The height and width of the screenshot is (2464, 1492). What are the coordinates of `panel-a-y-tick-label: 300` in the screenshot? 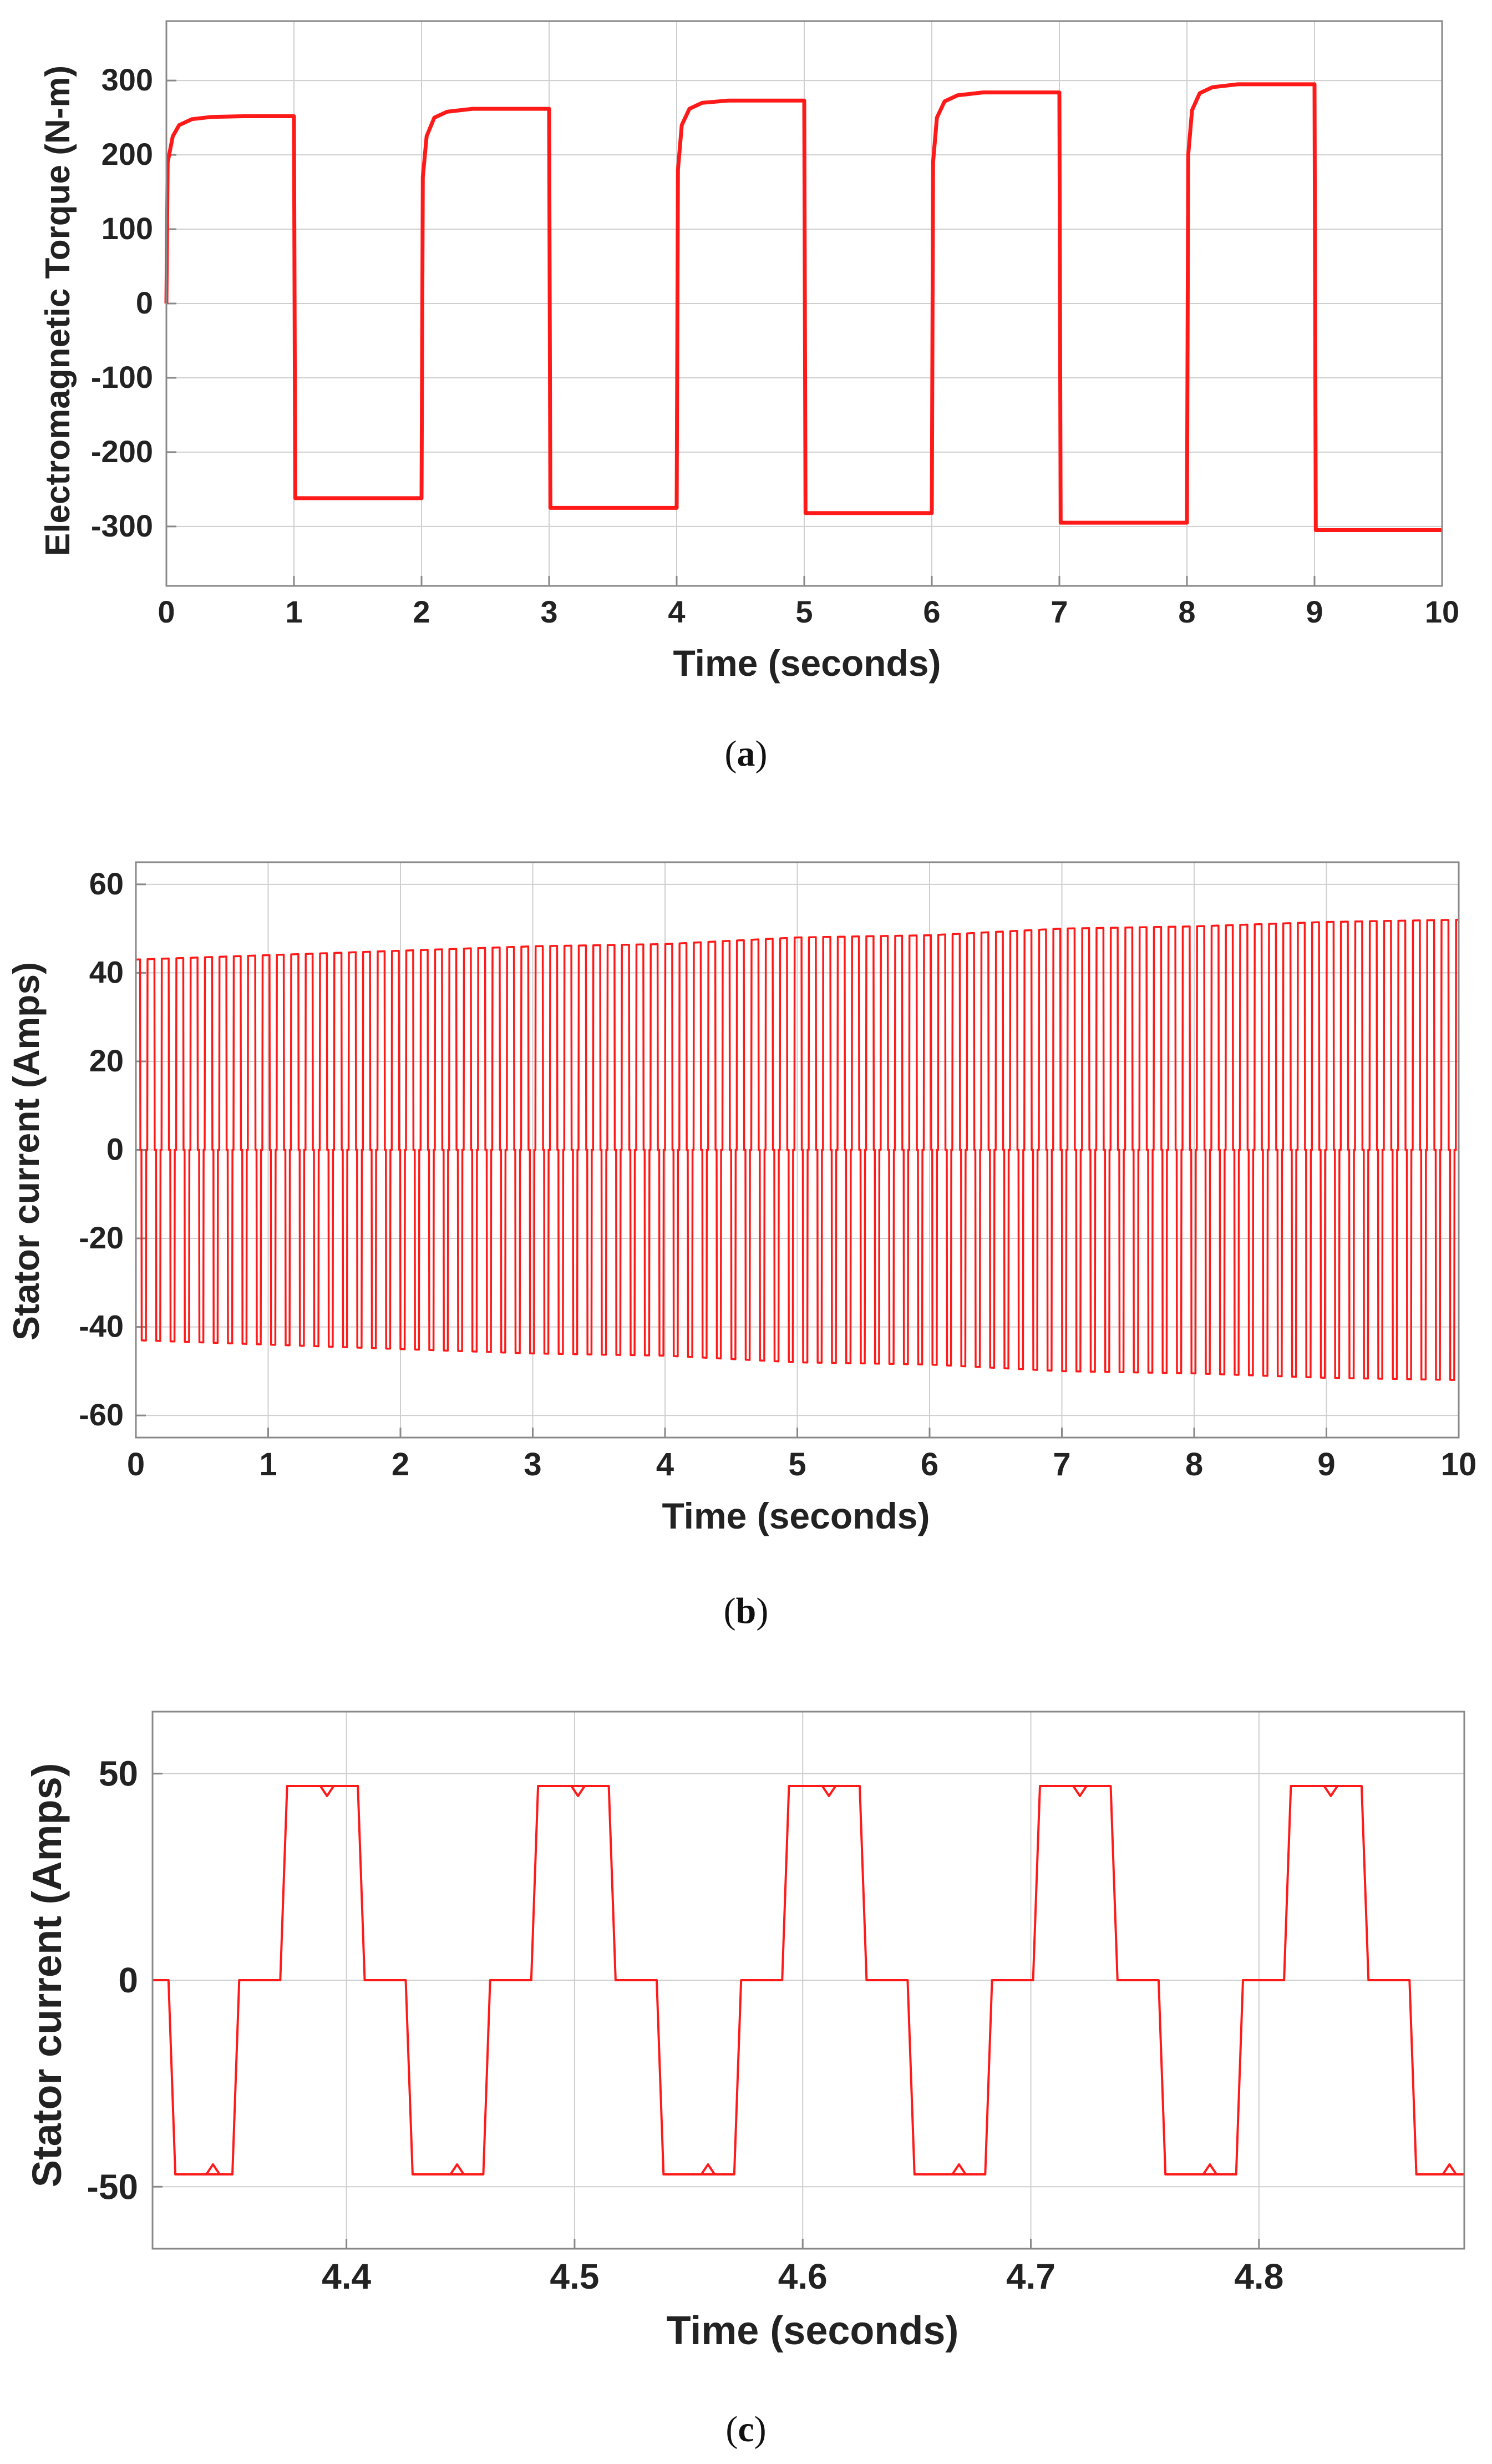 It's located at (127, 79).